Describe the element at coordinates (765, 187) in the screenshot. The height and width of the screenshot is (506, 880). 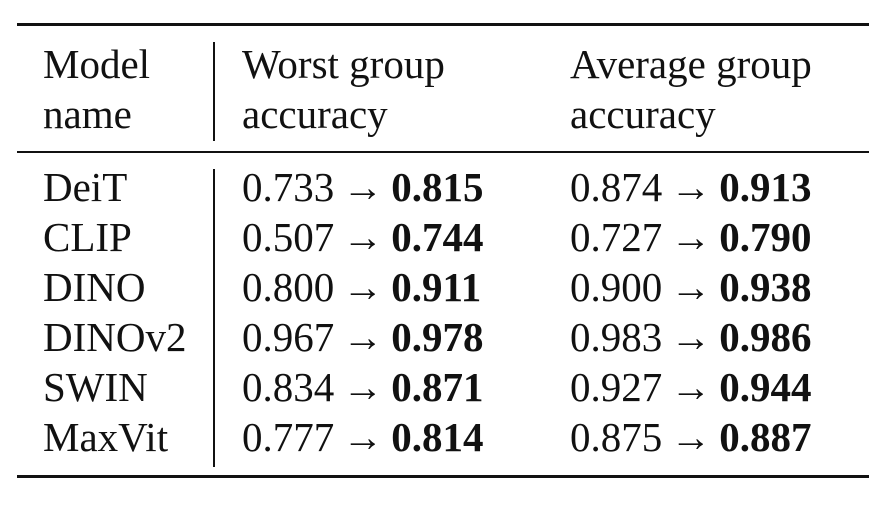
I see `average-after: 0.913` at that location.